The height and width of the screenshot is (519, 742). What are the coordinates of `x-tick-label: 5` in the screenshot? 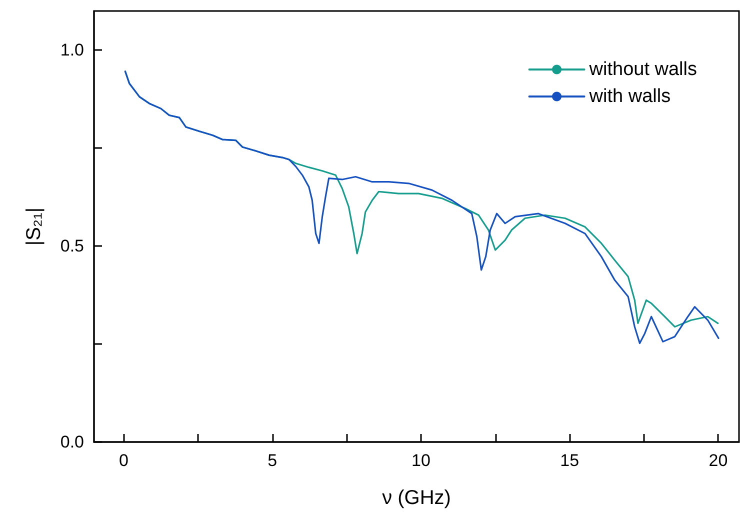 It's located at (273, 460).